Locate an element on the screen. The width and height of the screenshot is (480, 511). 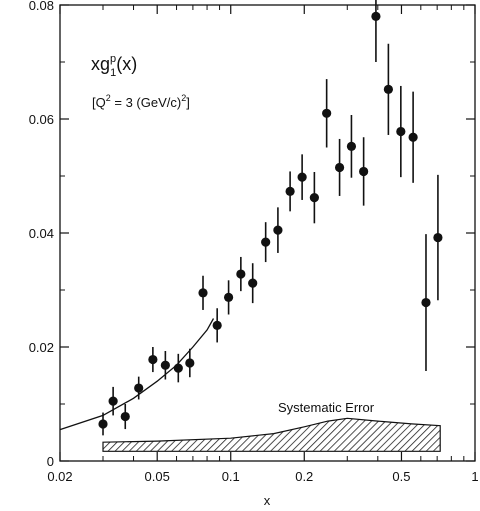
x-tick-label: 0.02 is located at coordinates (59, 476).